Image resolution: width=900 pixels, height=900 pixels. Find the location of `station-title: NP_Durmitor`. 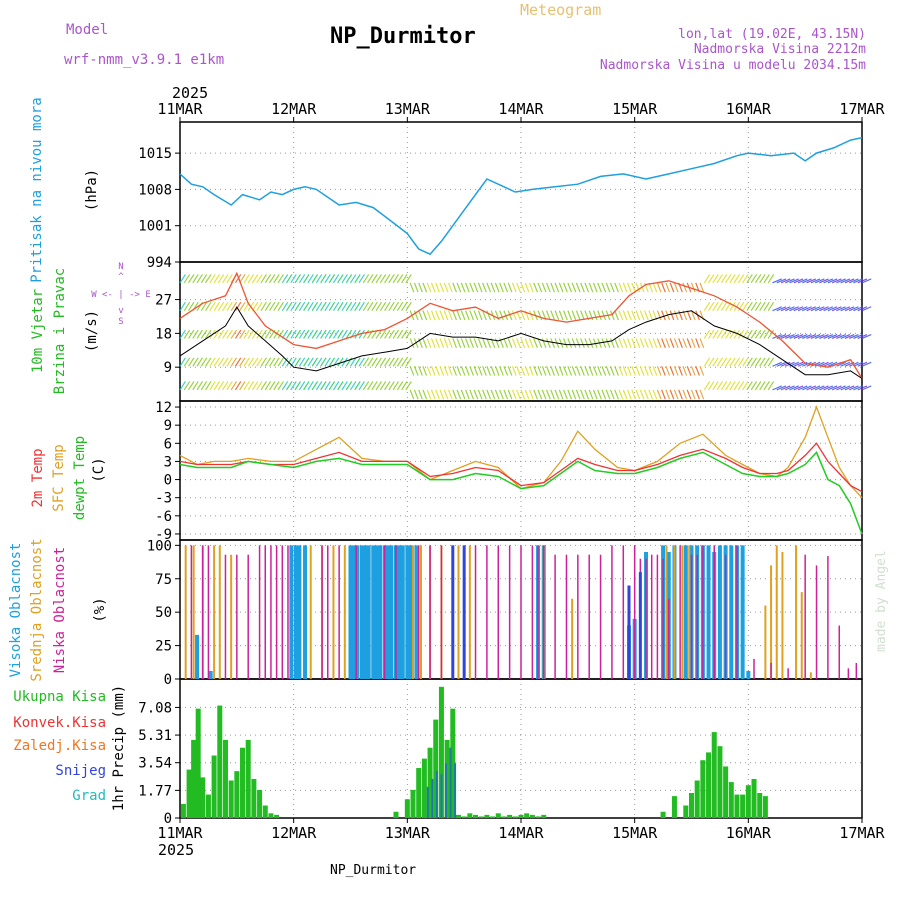

station-title: NP_Durmitor is located at coordinates (403, 36).